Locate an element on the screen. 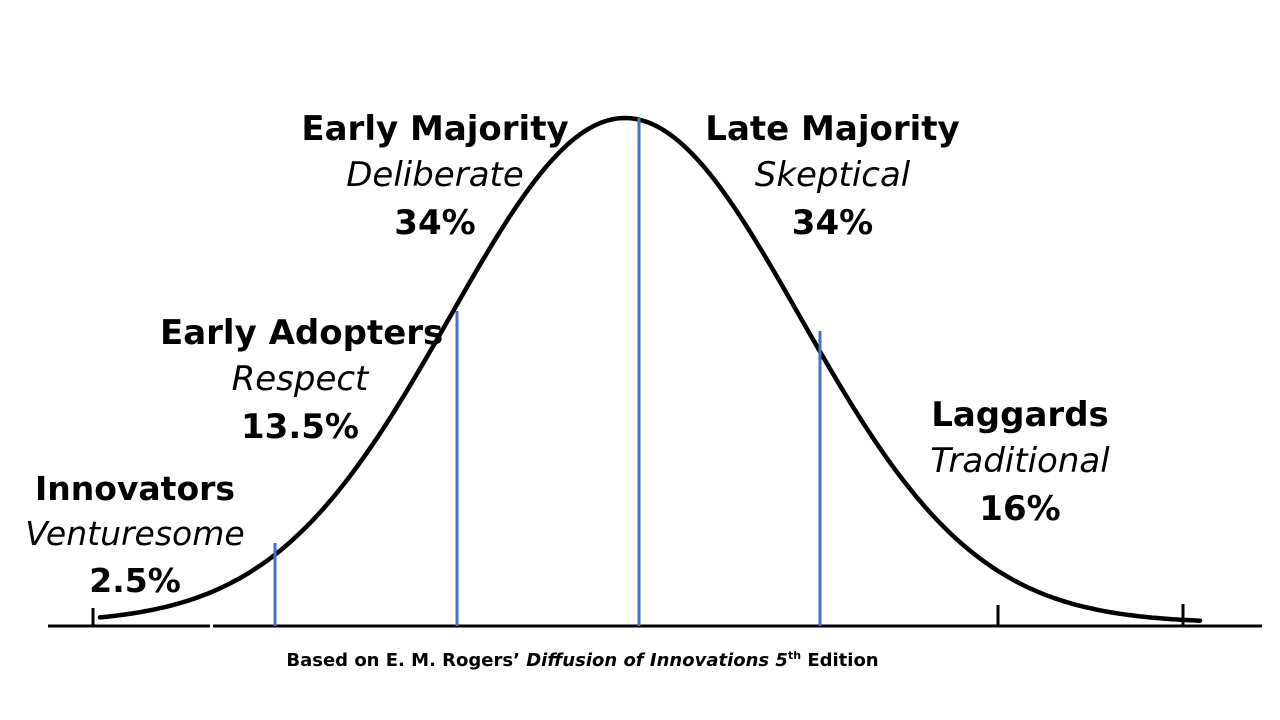  segment-label-late-majority: Late Majority Skeptical 34% is located at coordinates (832, 176).